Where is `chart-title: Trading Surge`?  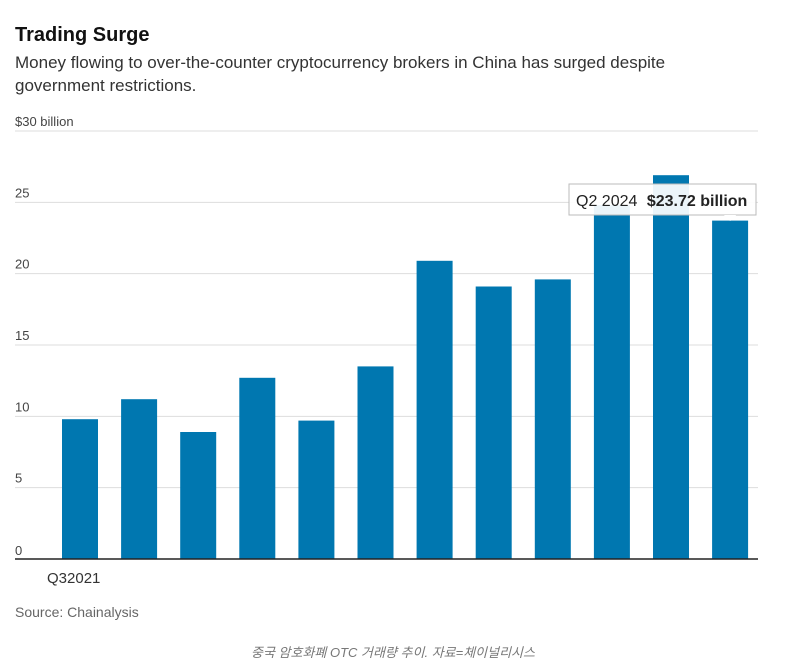 chart-title: Trading Surge is located at coordinates (82, 35).